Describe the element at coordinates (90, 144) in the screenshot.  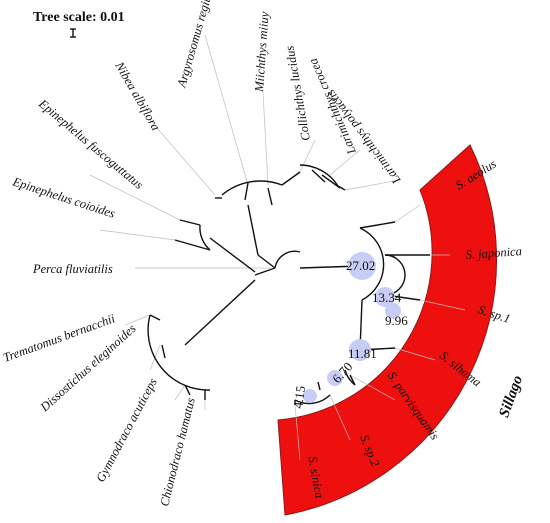
I see `leaf-epinephelus-fusco: Epinephelus fuscoguttatus` at that location.